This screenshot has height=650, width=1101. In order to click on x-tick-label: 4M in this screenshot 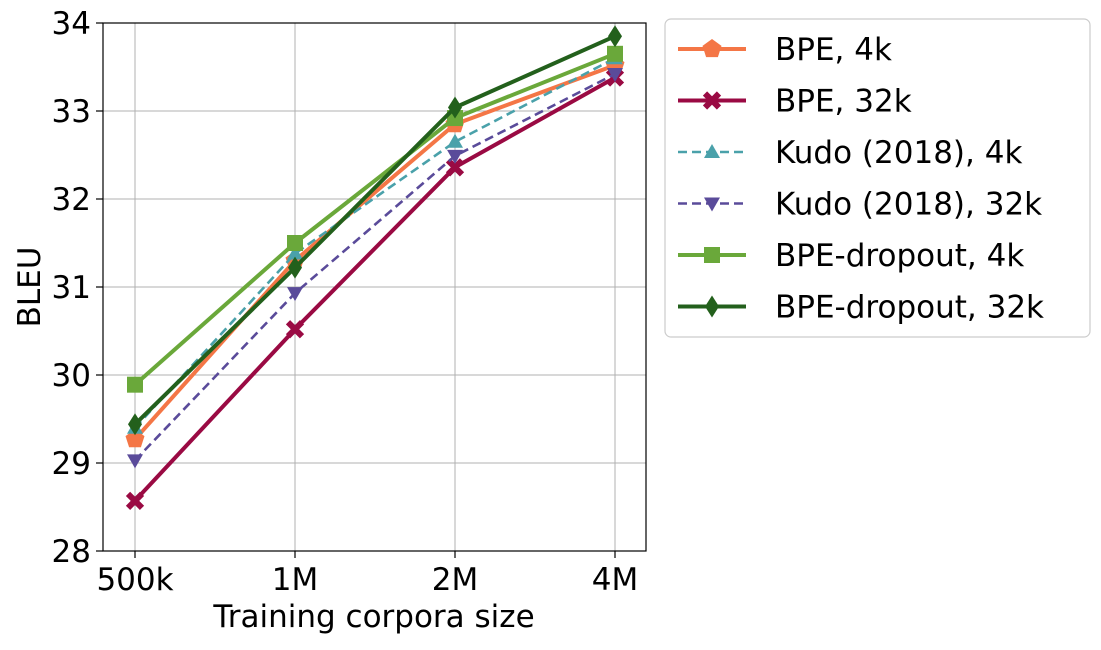, I will do `click(615, 580)`.